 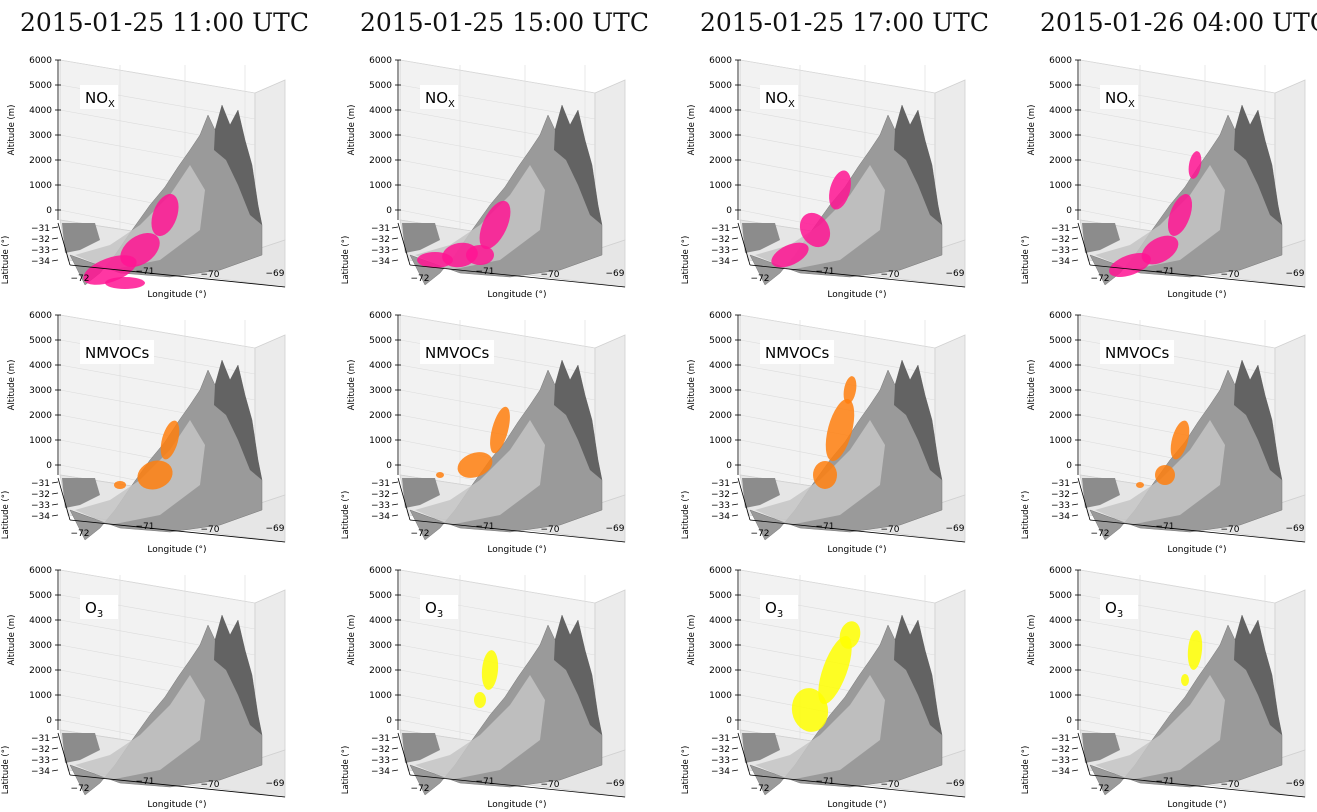 What do you see at coordinates (791, 104) in the screenshot?
I see `species-subscript: X` at bounding box center [791, 104].